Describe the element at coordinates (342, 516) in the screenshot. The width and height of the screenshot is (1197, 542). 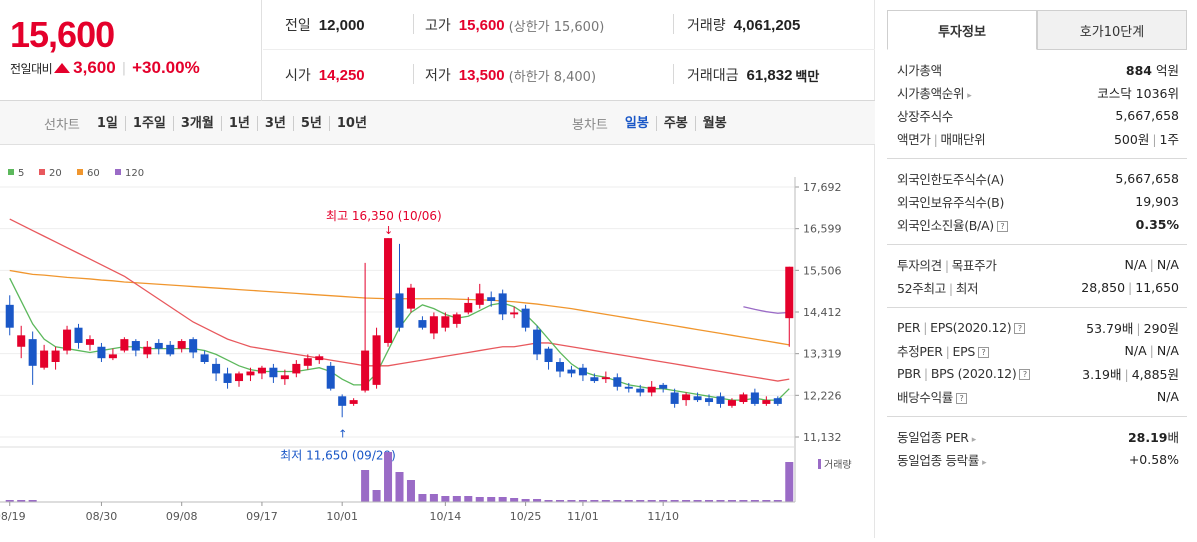
I see `x-tick-label: 10/01` at that location.